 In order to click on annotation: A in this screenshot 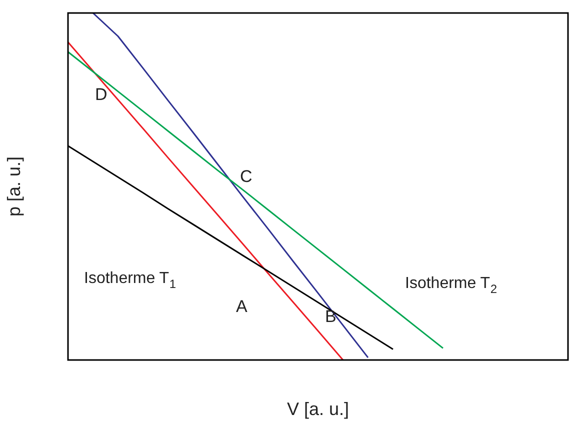, I will do `click(242, 306)`.